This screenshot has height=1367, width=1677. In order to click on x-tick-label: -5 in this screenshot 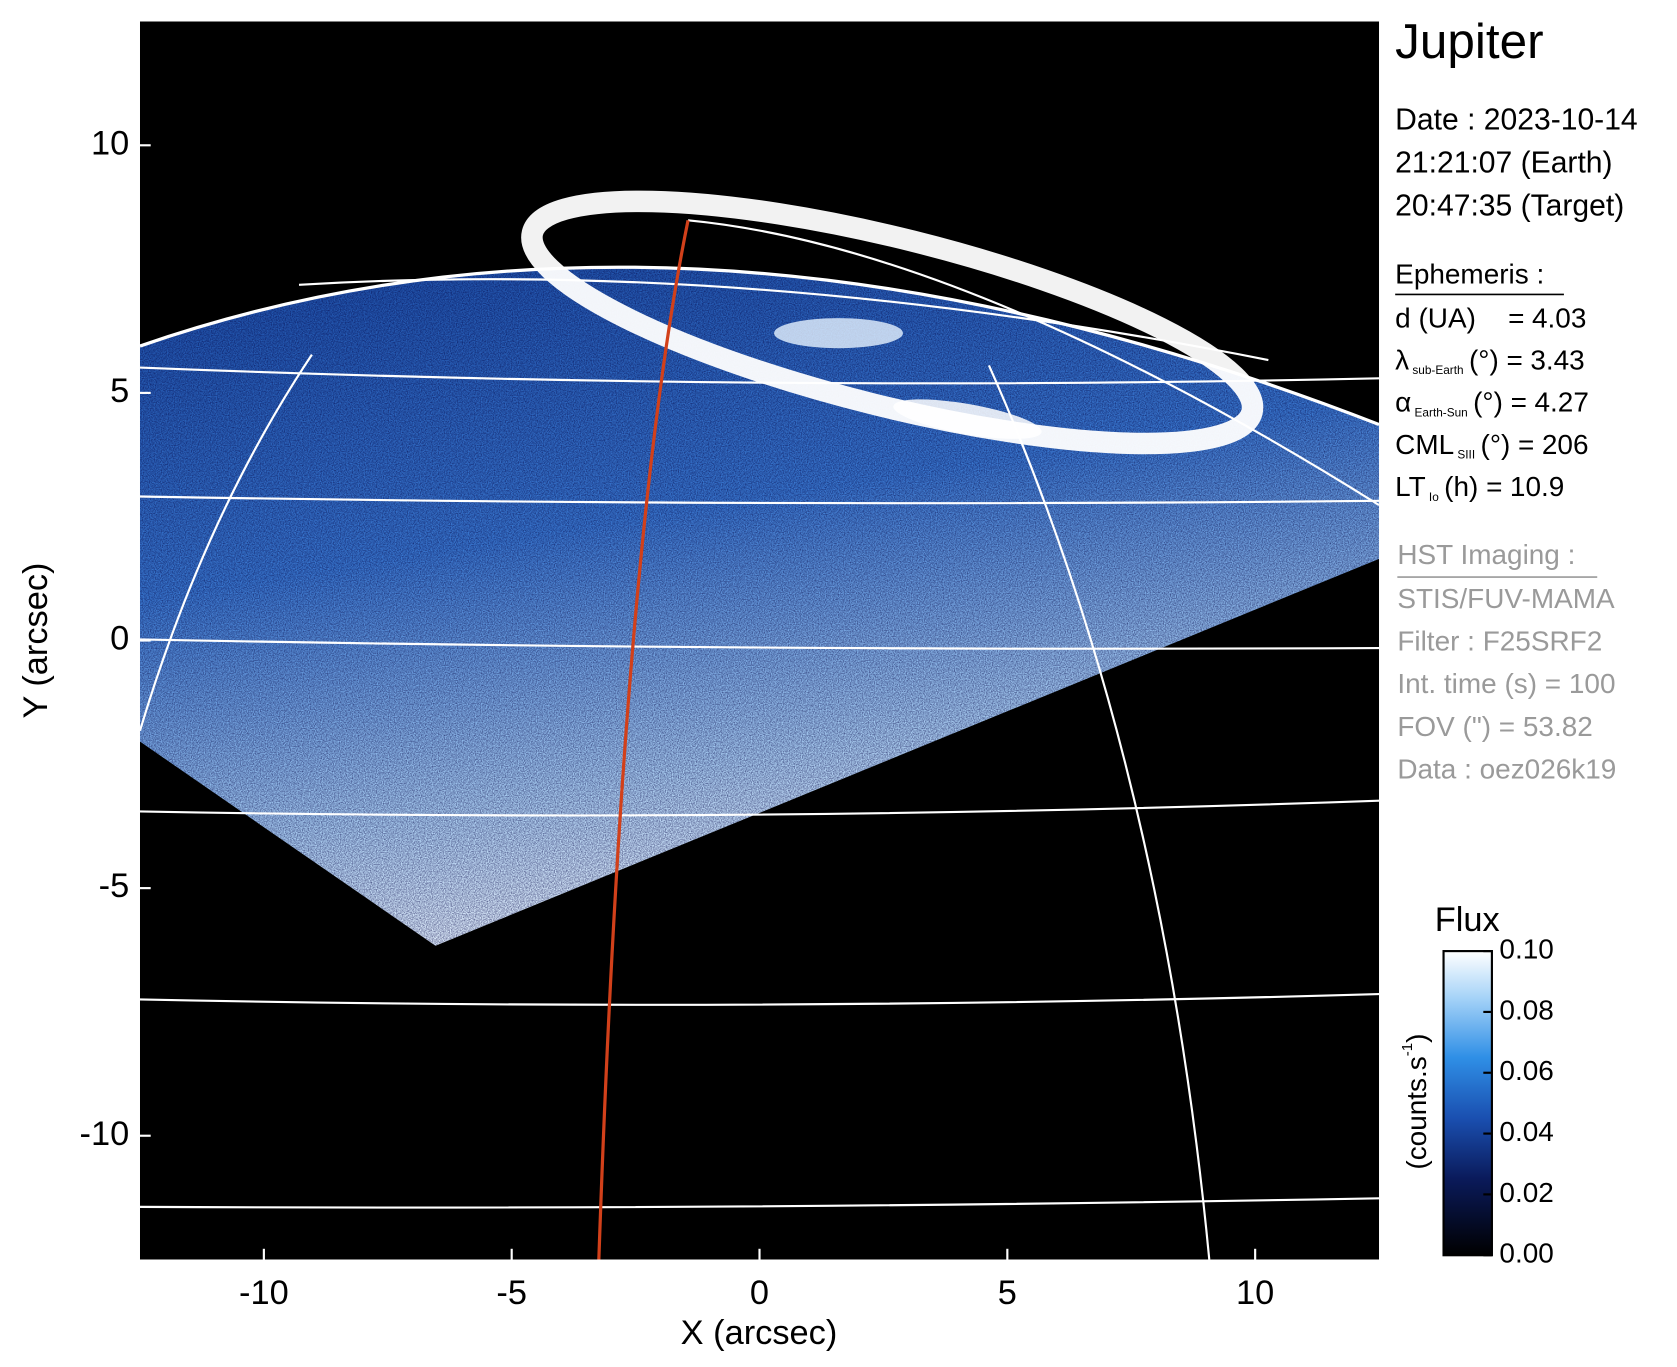, I will do `click(511, 1293)`.